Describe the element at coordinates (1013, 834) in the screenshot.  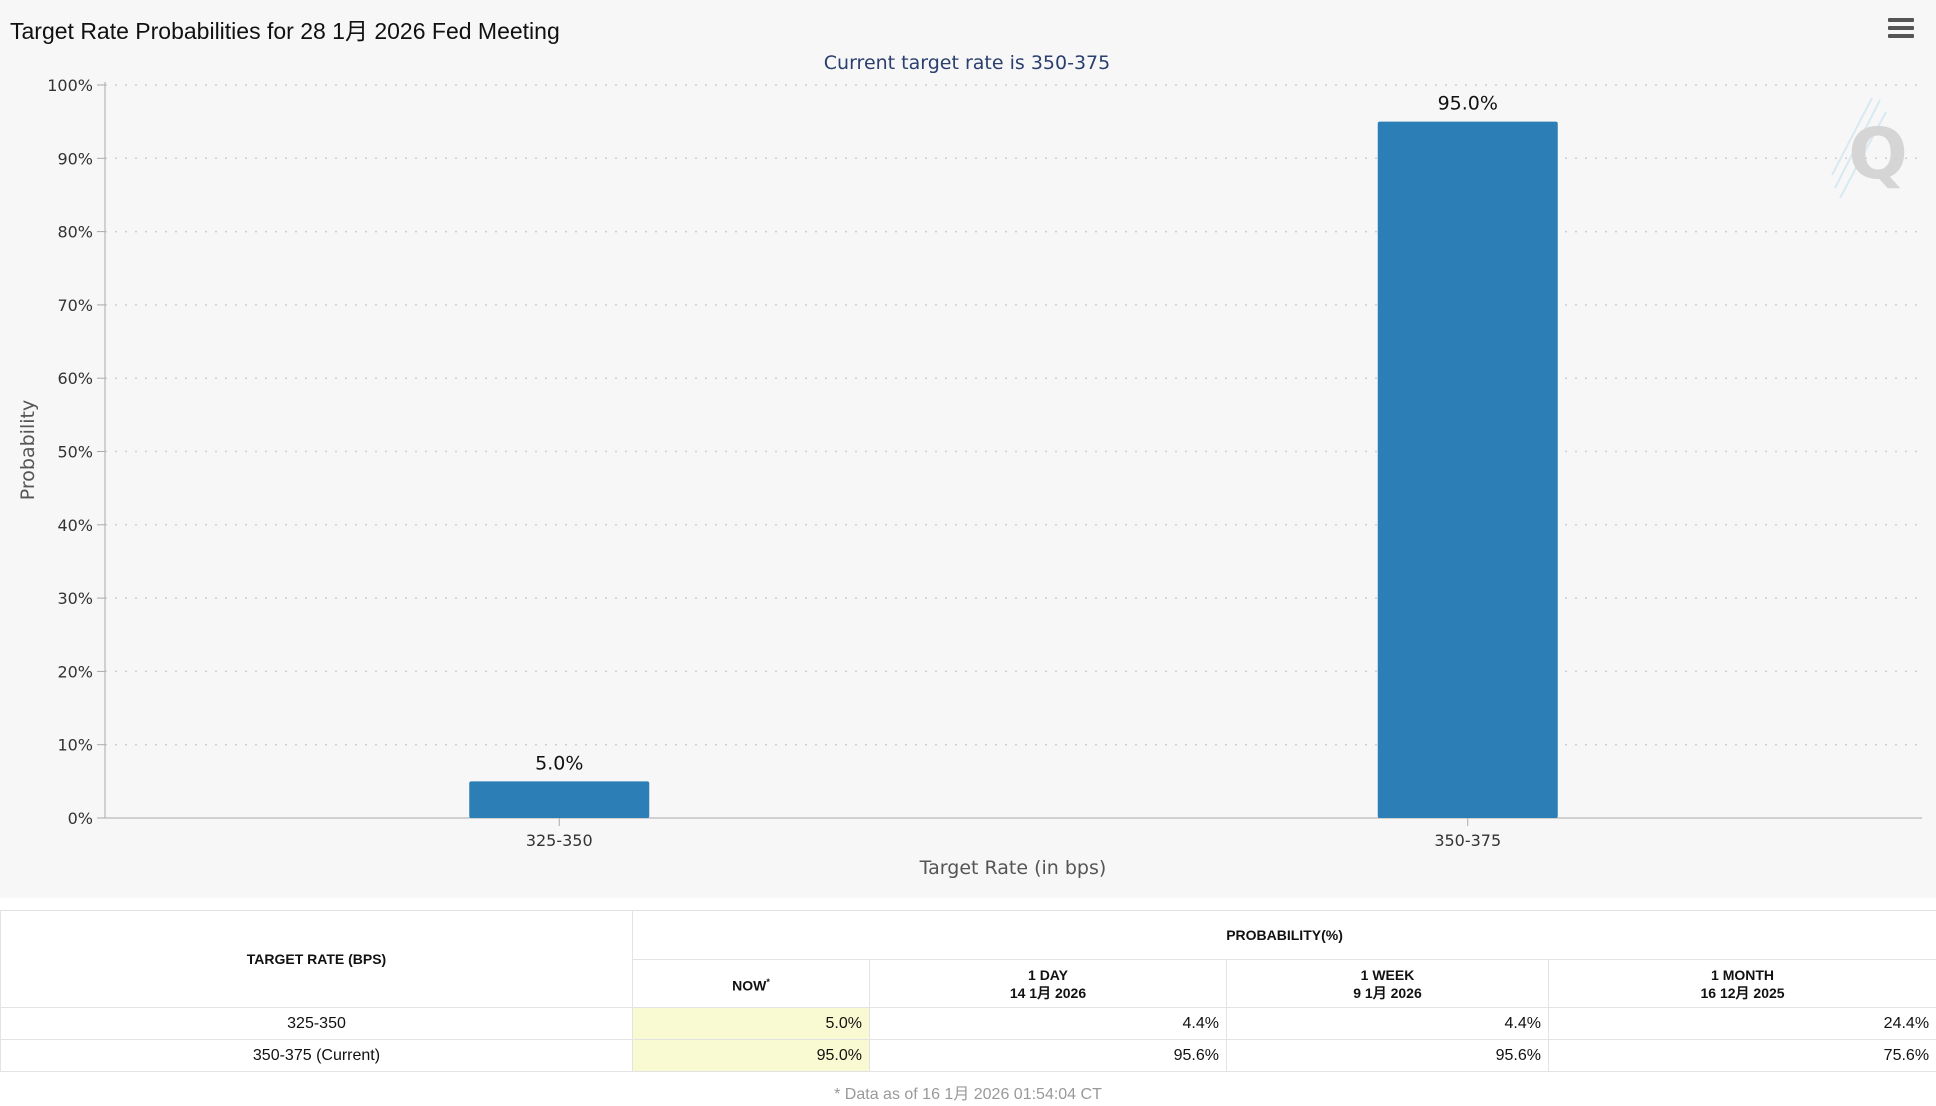
I see `x-axis-ticks: 325-350 350-375` at that location.